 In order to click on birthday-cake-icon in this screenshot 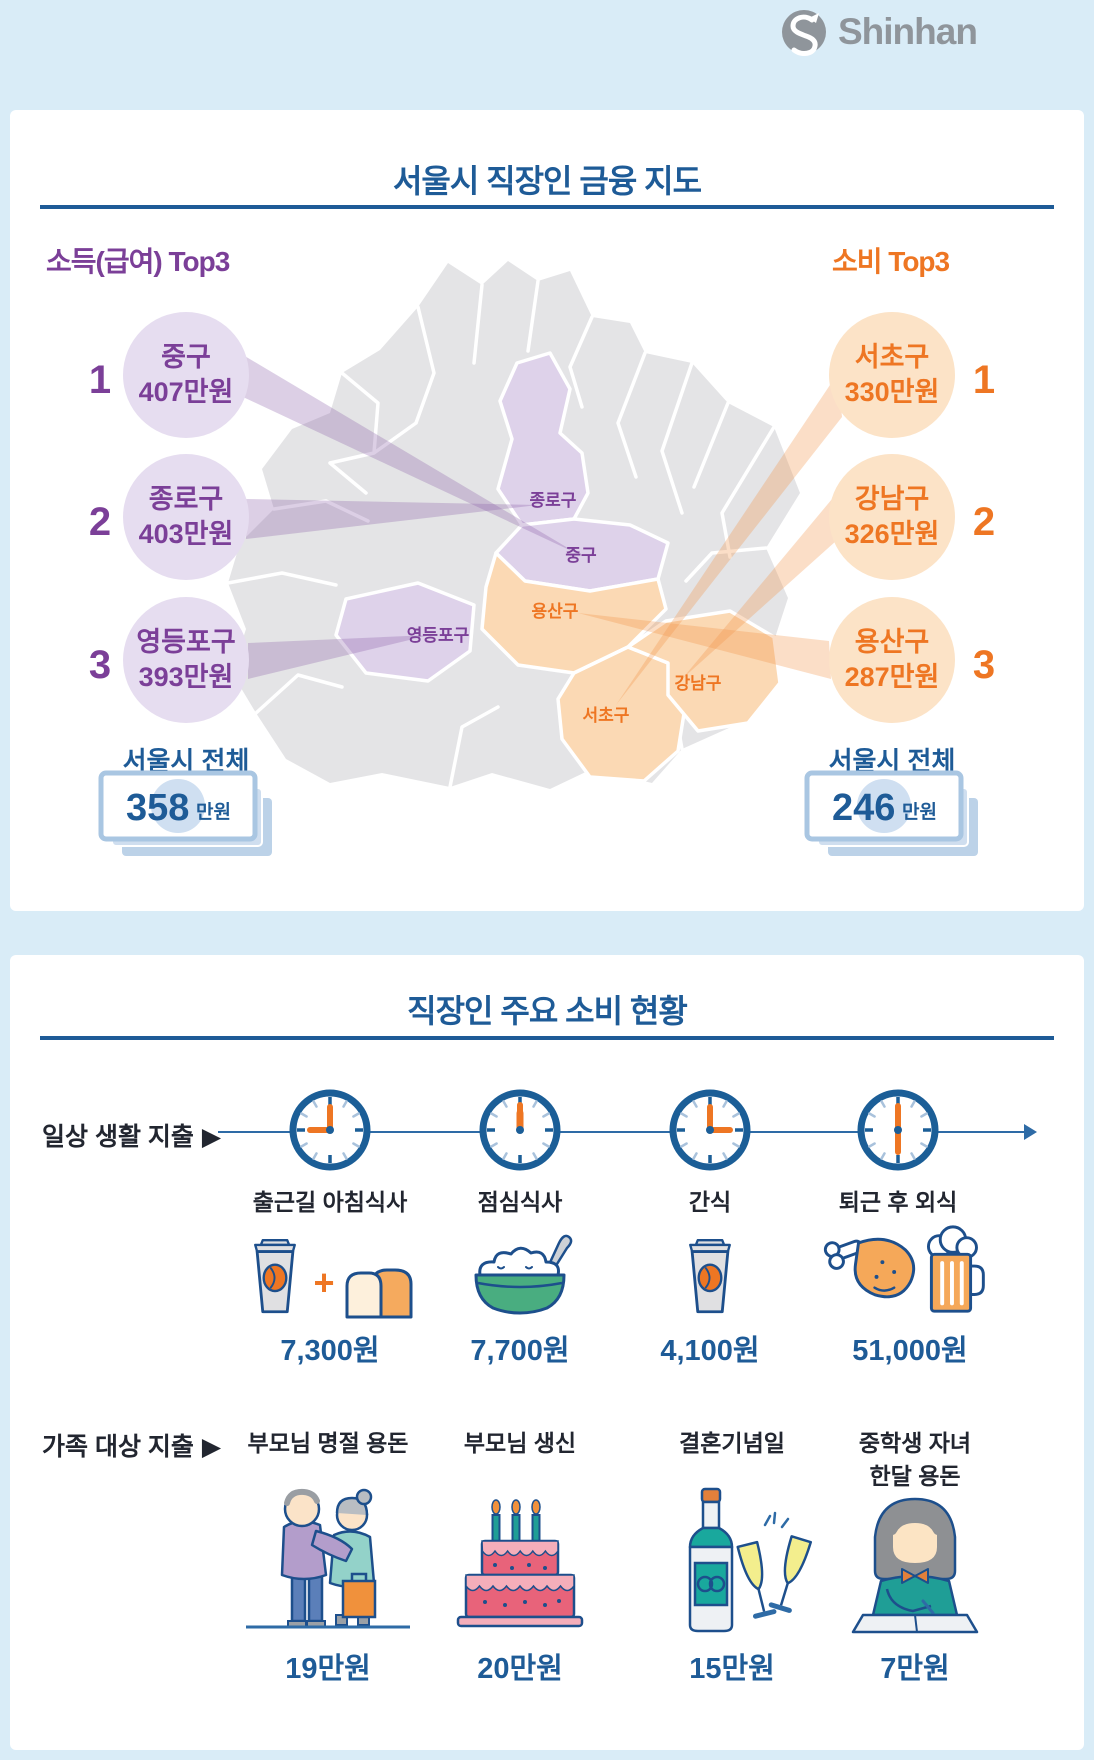, I will do `click(520, 1563)`.